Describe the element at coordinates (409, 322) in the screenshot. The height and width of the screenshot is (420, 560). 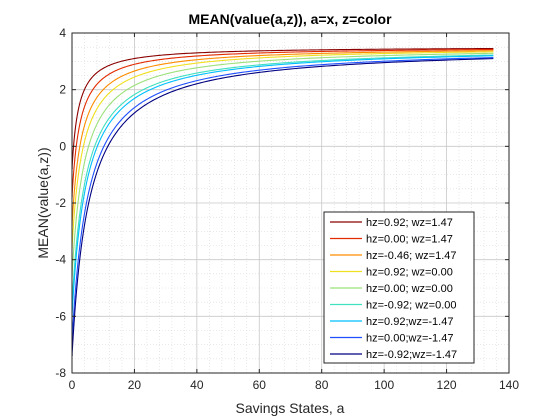
I see `legend-label: hz=0.92;wz=-1.47` at that location.